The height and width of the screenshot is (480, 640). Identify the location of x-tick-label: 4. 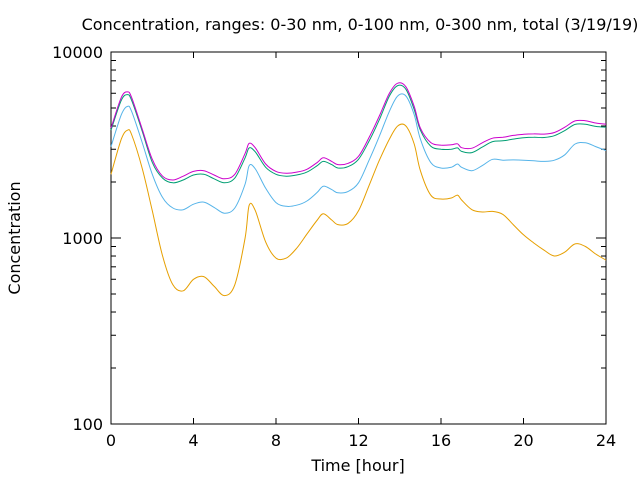
(193, 440).